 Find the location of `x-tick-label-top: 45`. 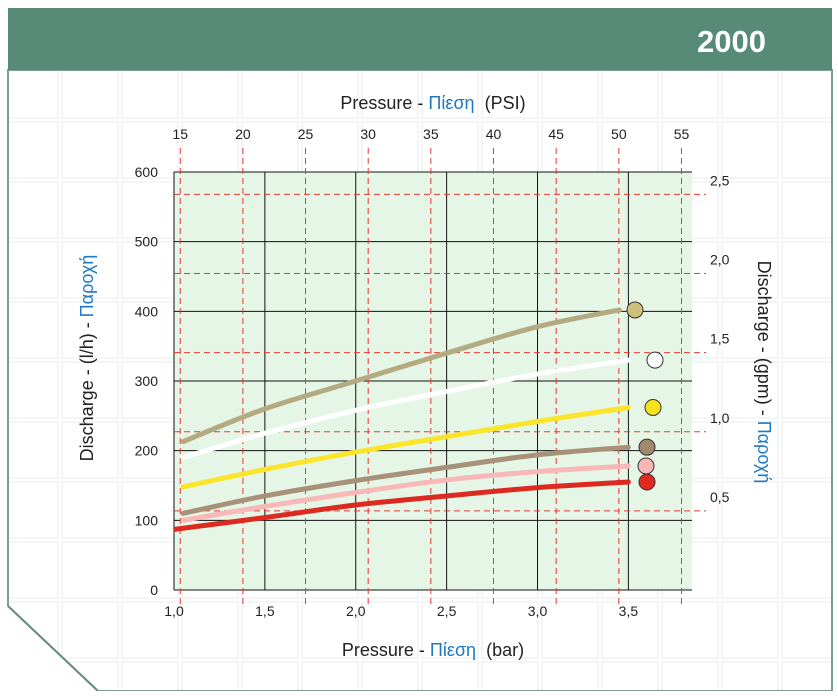

x-tick-label-top: 45 is located at coordinates (556, 134).